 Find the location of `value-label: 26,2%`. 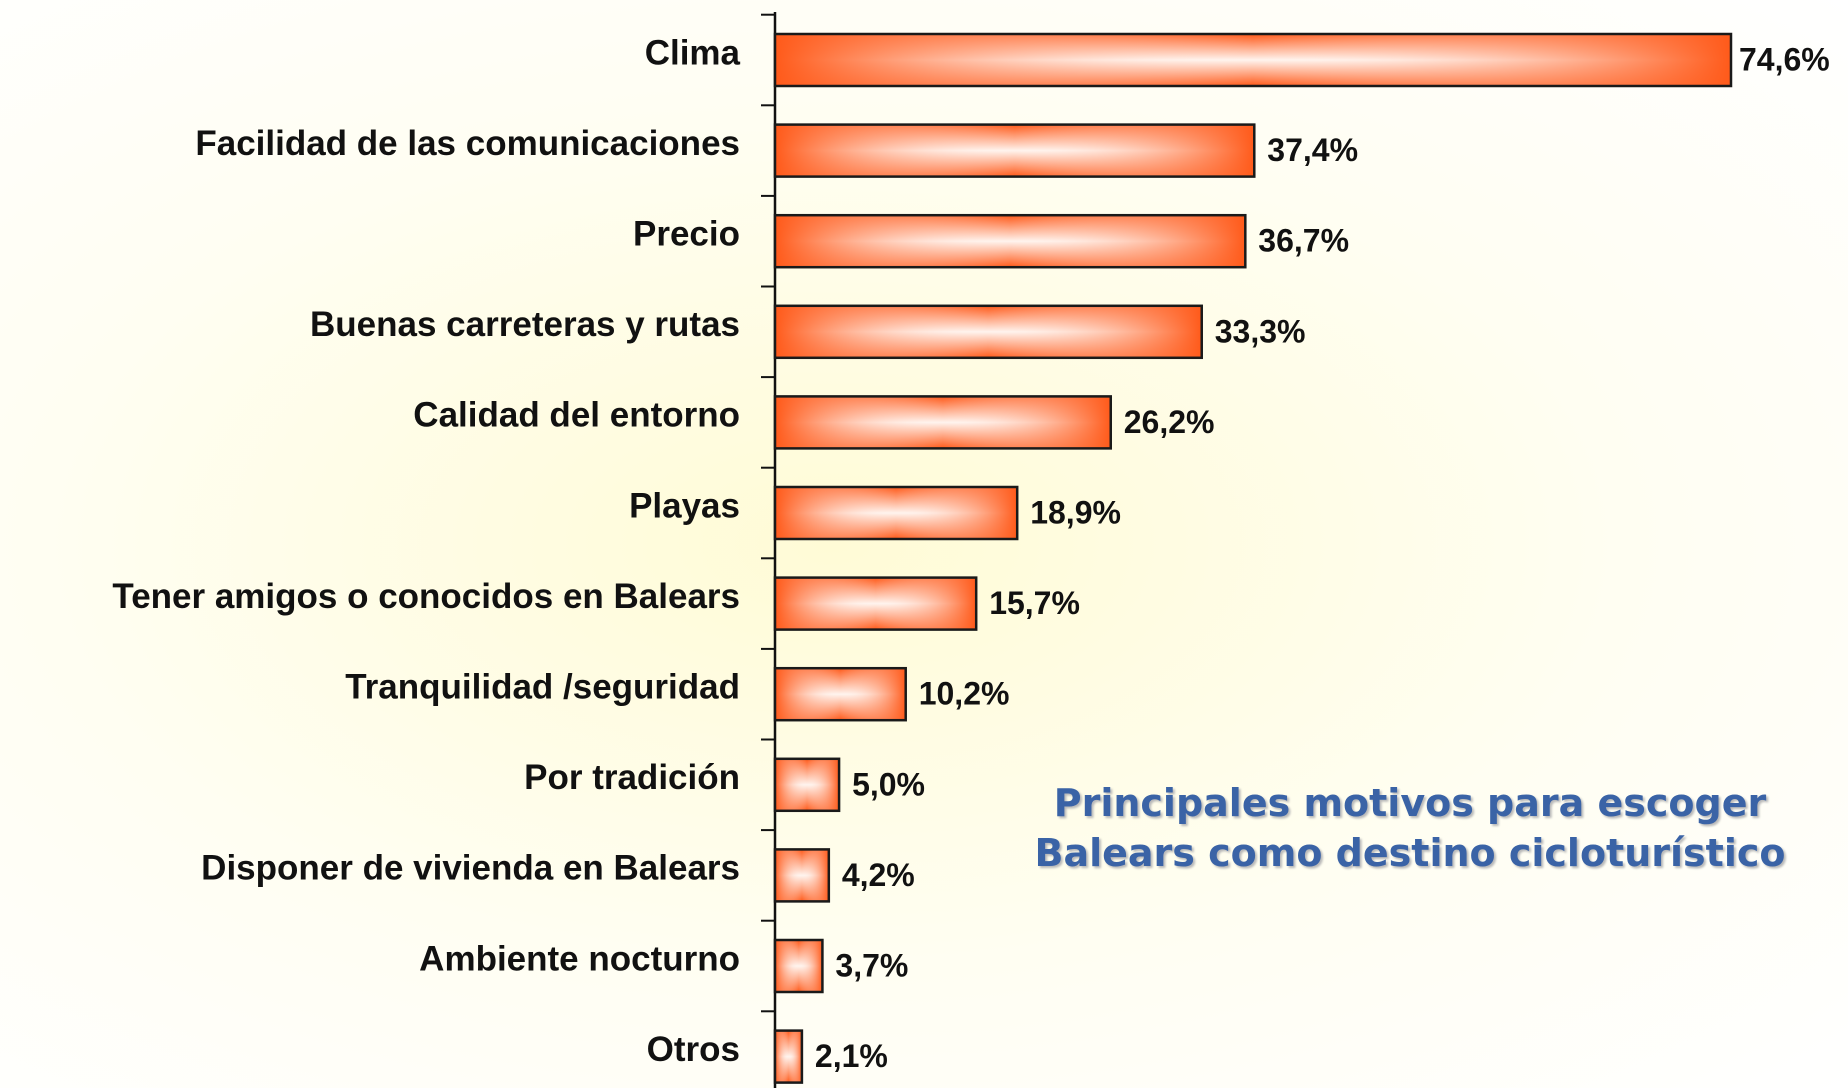

value-label: 26,2% is located at coordinates (1169, 422).